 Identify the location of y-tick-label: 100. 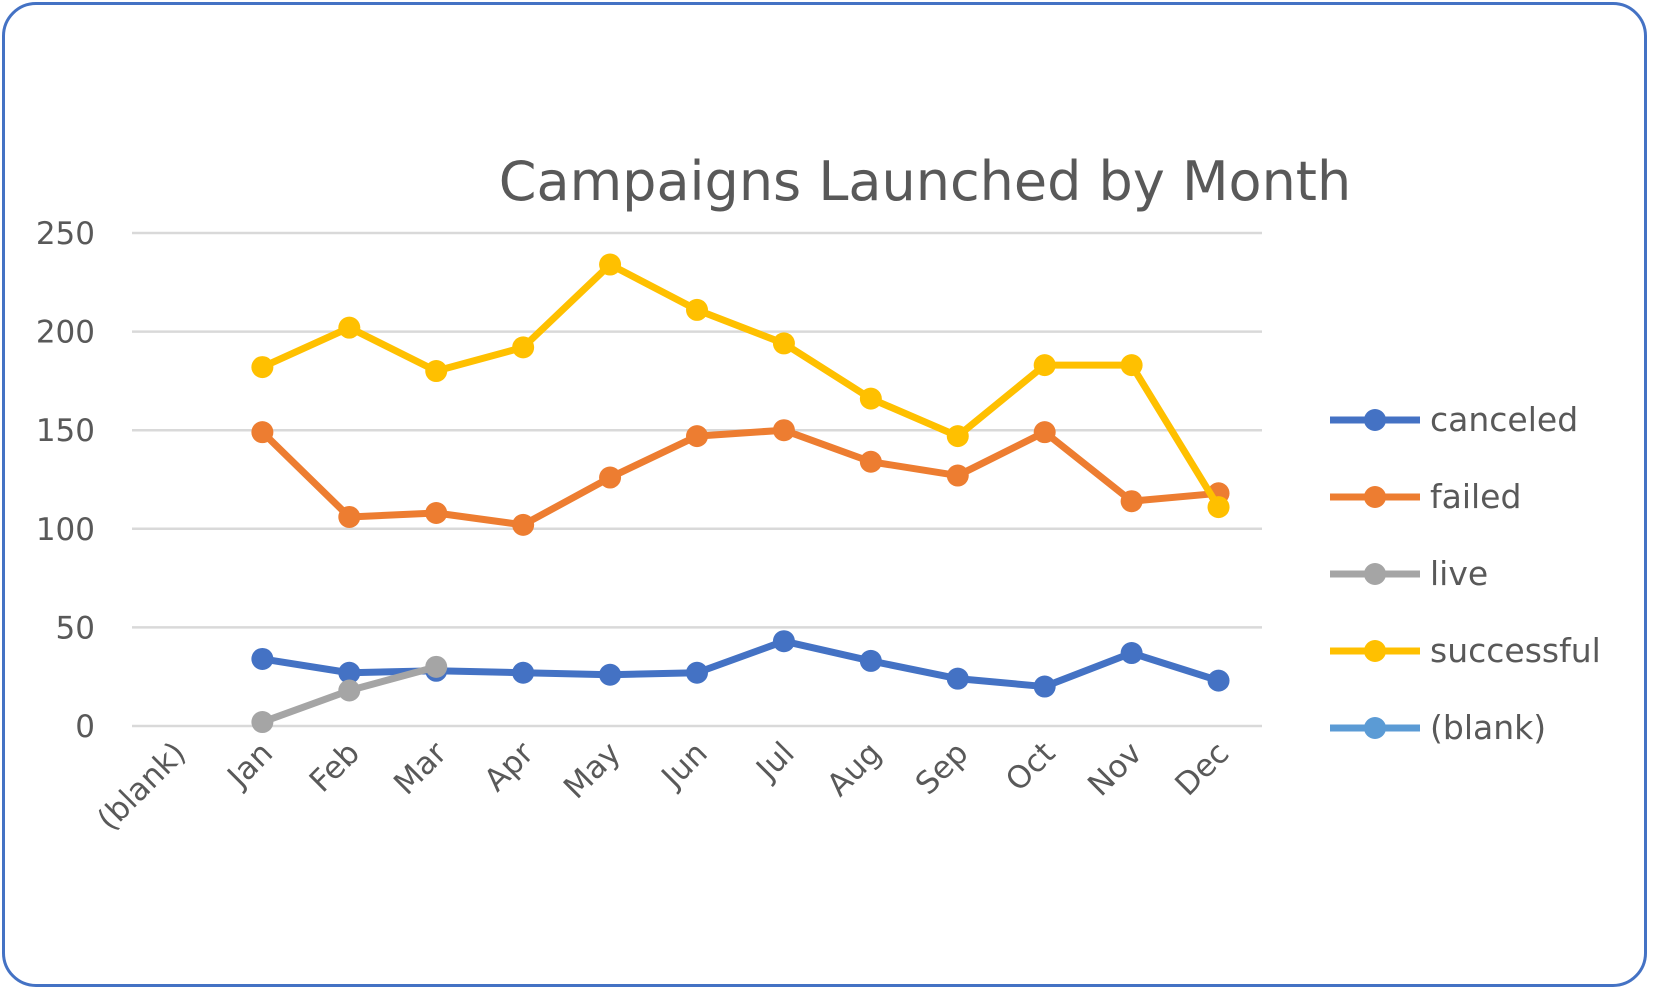
(65, 530).